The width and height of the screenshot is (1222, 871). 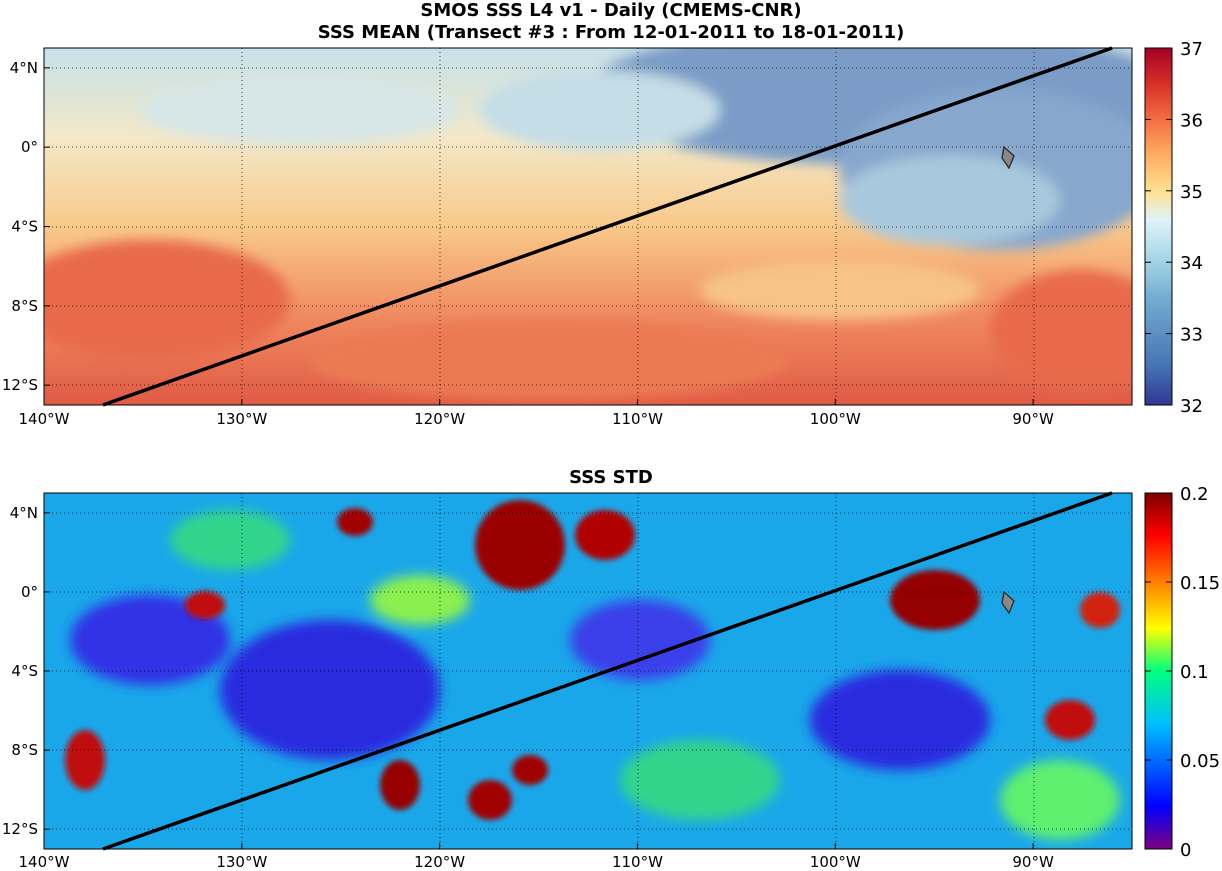 What do you see at coordinates (536, 857) in the screenshot?
I see `std-lon-ticks: 140°W 130°W 120°W 110°W 100°W 90°W` at bounding box center [536, 857].